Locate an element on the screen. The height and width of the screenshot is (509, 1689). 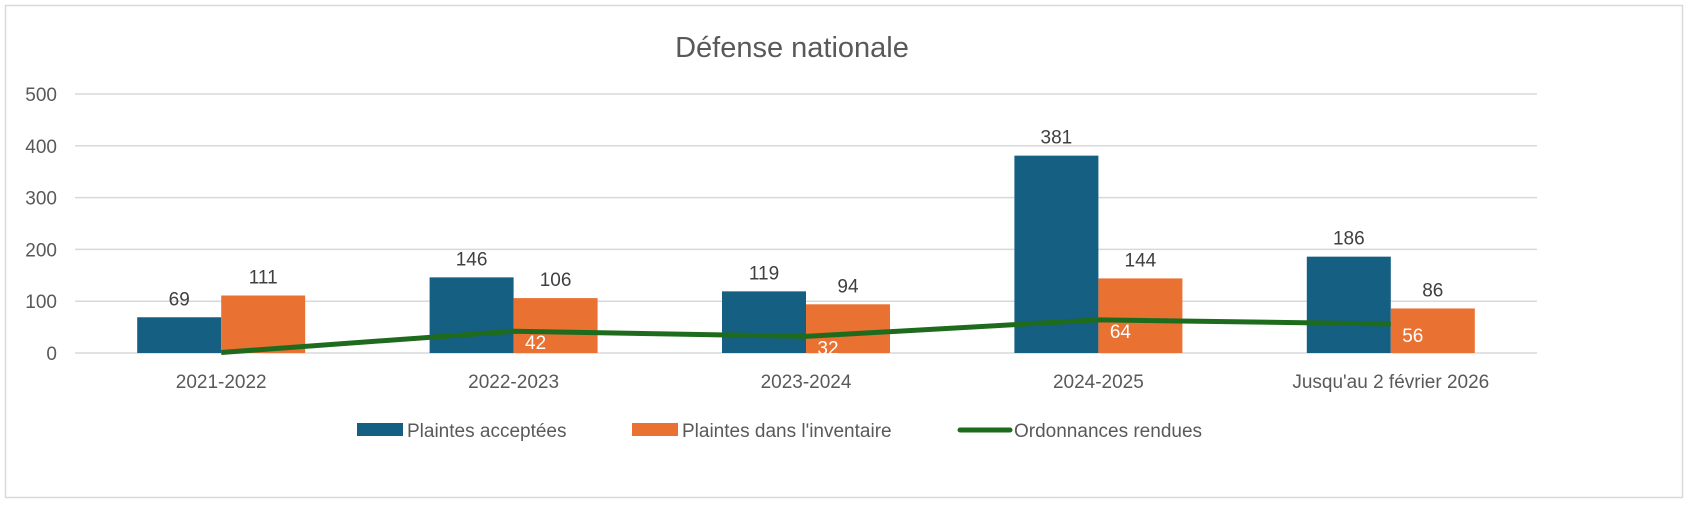
line-data-label: 1 is located at coordinates (243, 364).